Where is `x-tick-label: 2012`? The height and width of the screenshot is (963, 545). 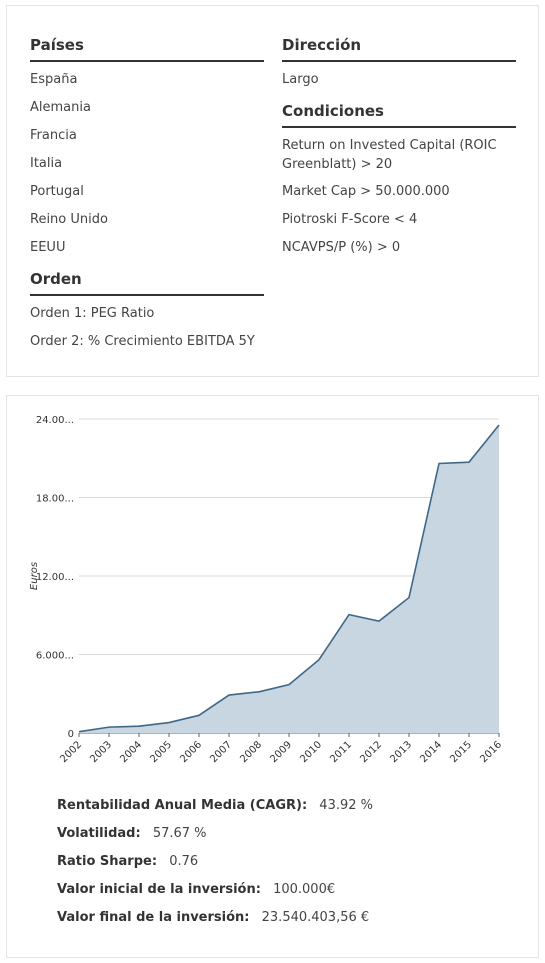
x-tick-label: 2012 is located at coordinates (371, 752).